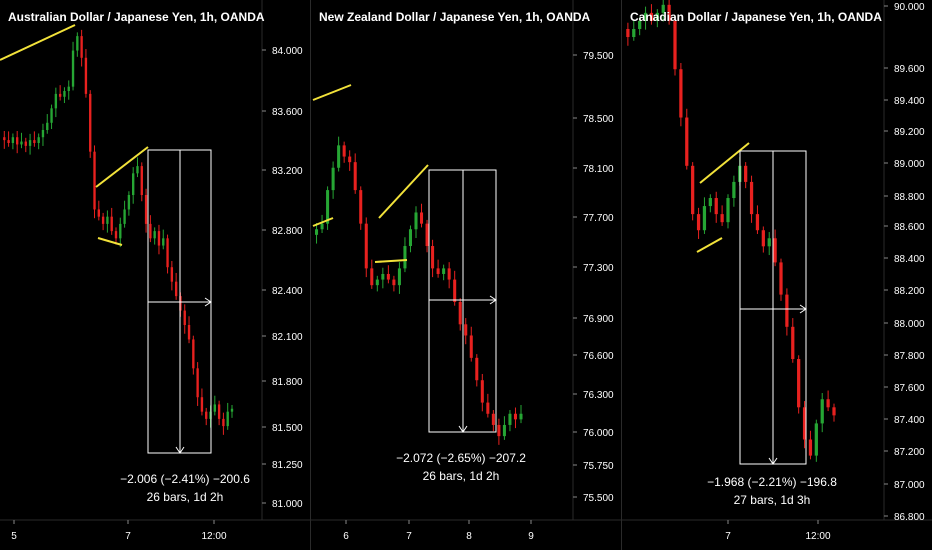 This screenshot has height=550, width=932. I want to click on y-tick-label: 87.000, so click(909, 485).